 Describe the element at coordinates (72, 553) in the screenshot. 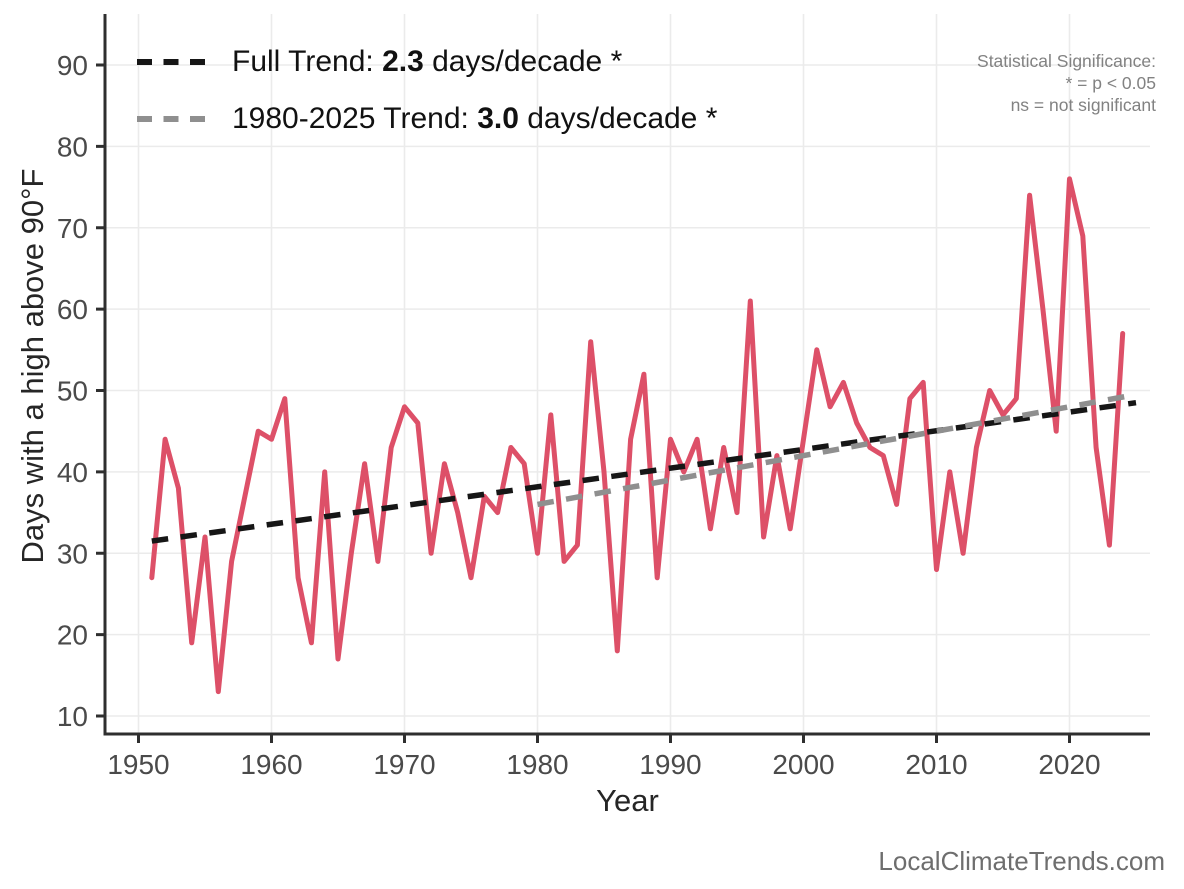

I see `y-tick-label: 30` at that location.